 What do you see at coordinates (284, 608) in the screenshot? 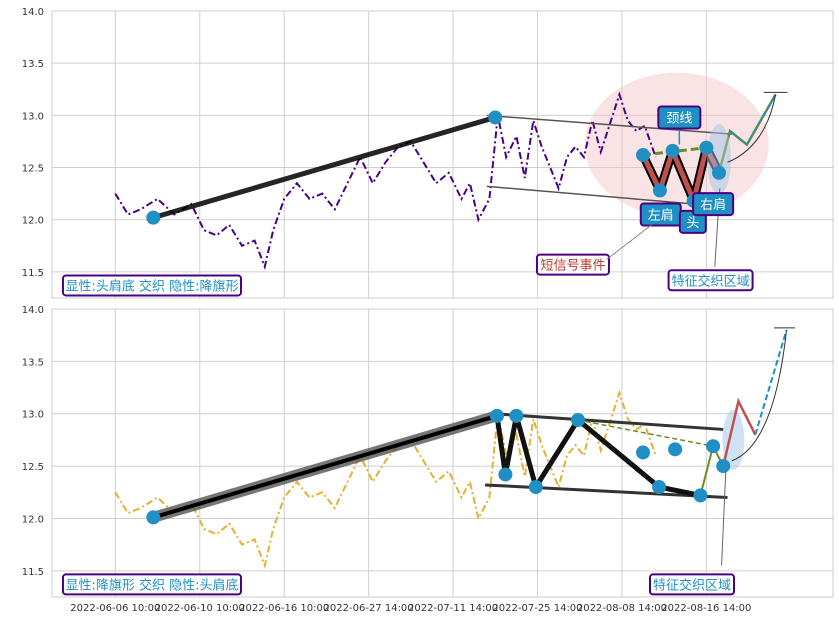
I see `x-tick-label: 2022-06-16 10:00` at bounding box center [284, 608].